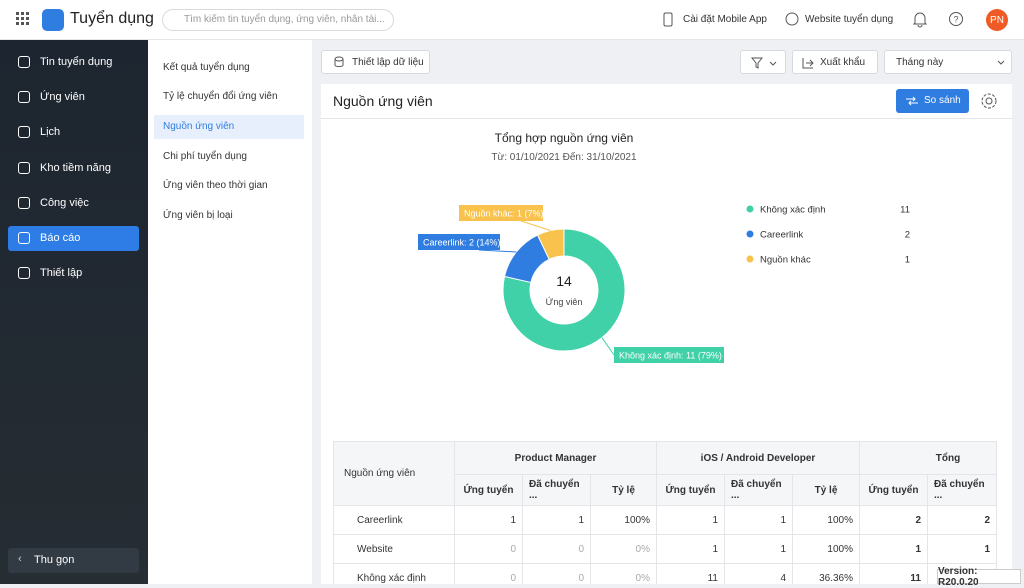 The image size is (1024, 588). I want to click on filter-icon, so click(764, 63).